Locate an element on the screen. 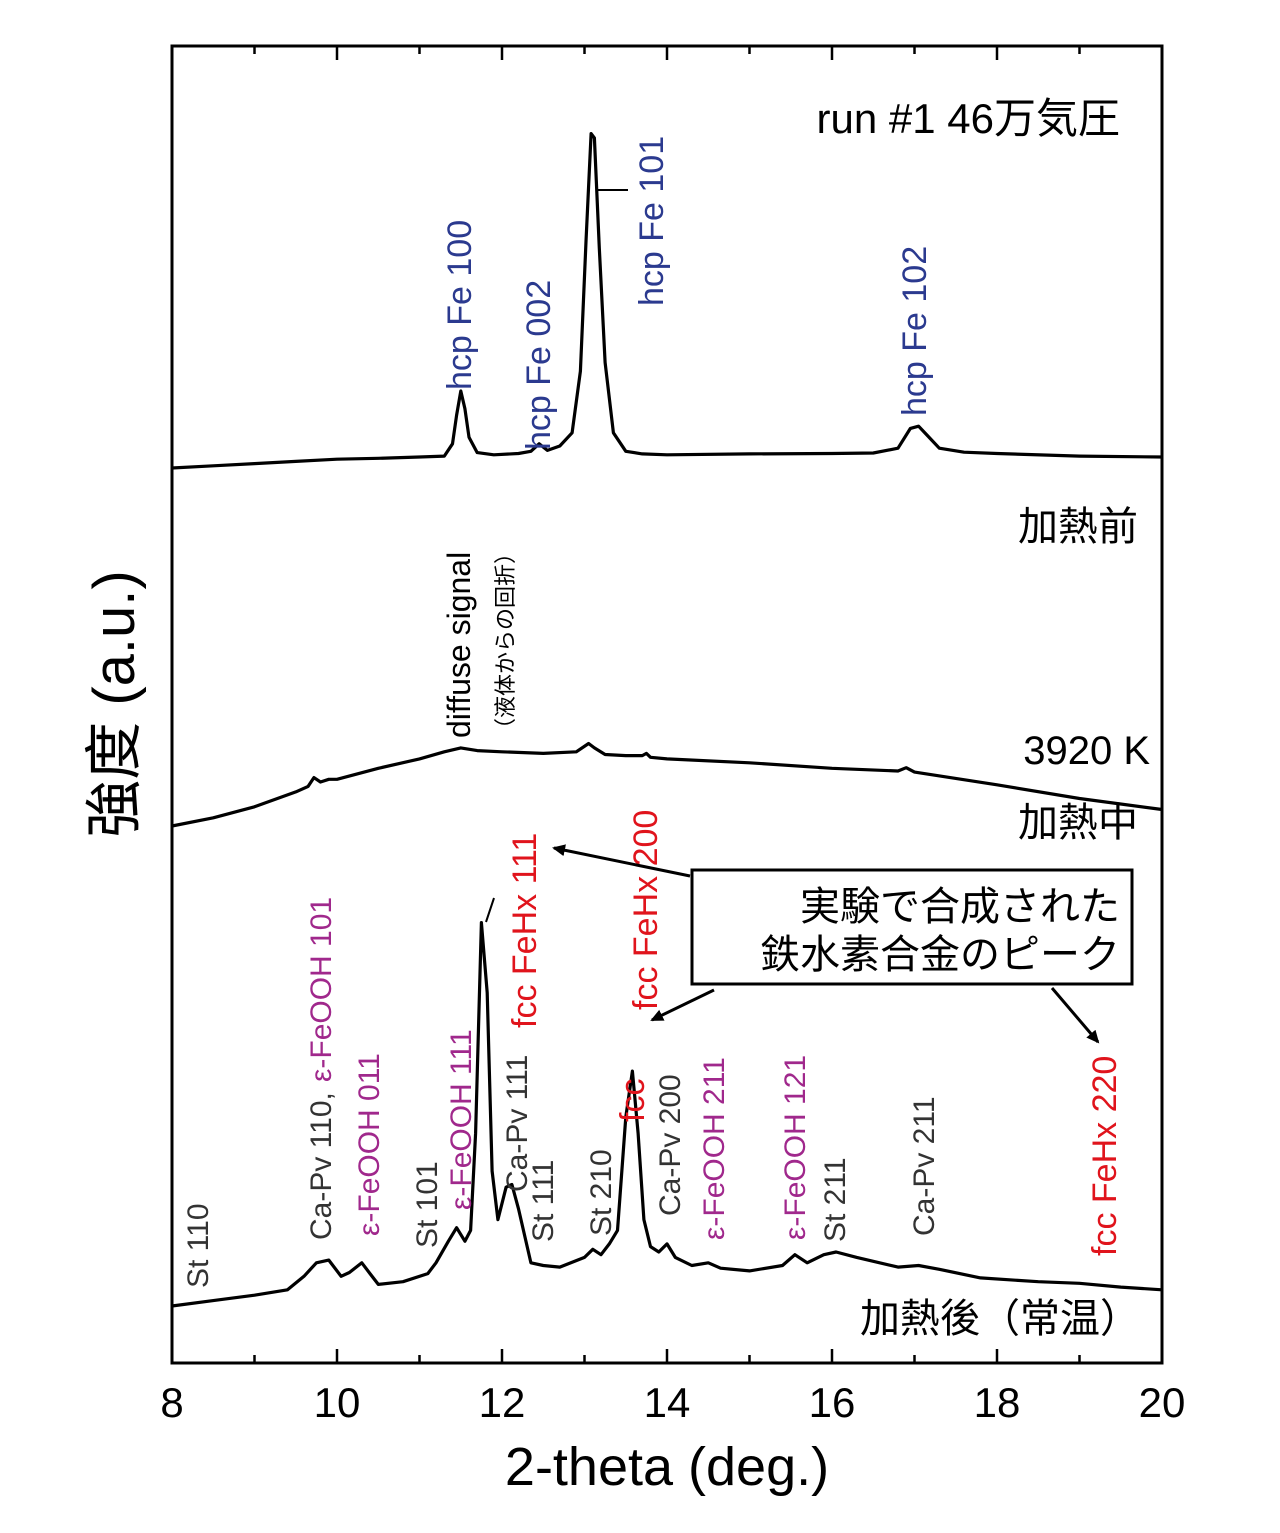 The width and height of the screenshot is (1280, 1533). panel-label-temperature: 3920 K is located at coordinates (1086, 751).